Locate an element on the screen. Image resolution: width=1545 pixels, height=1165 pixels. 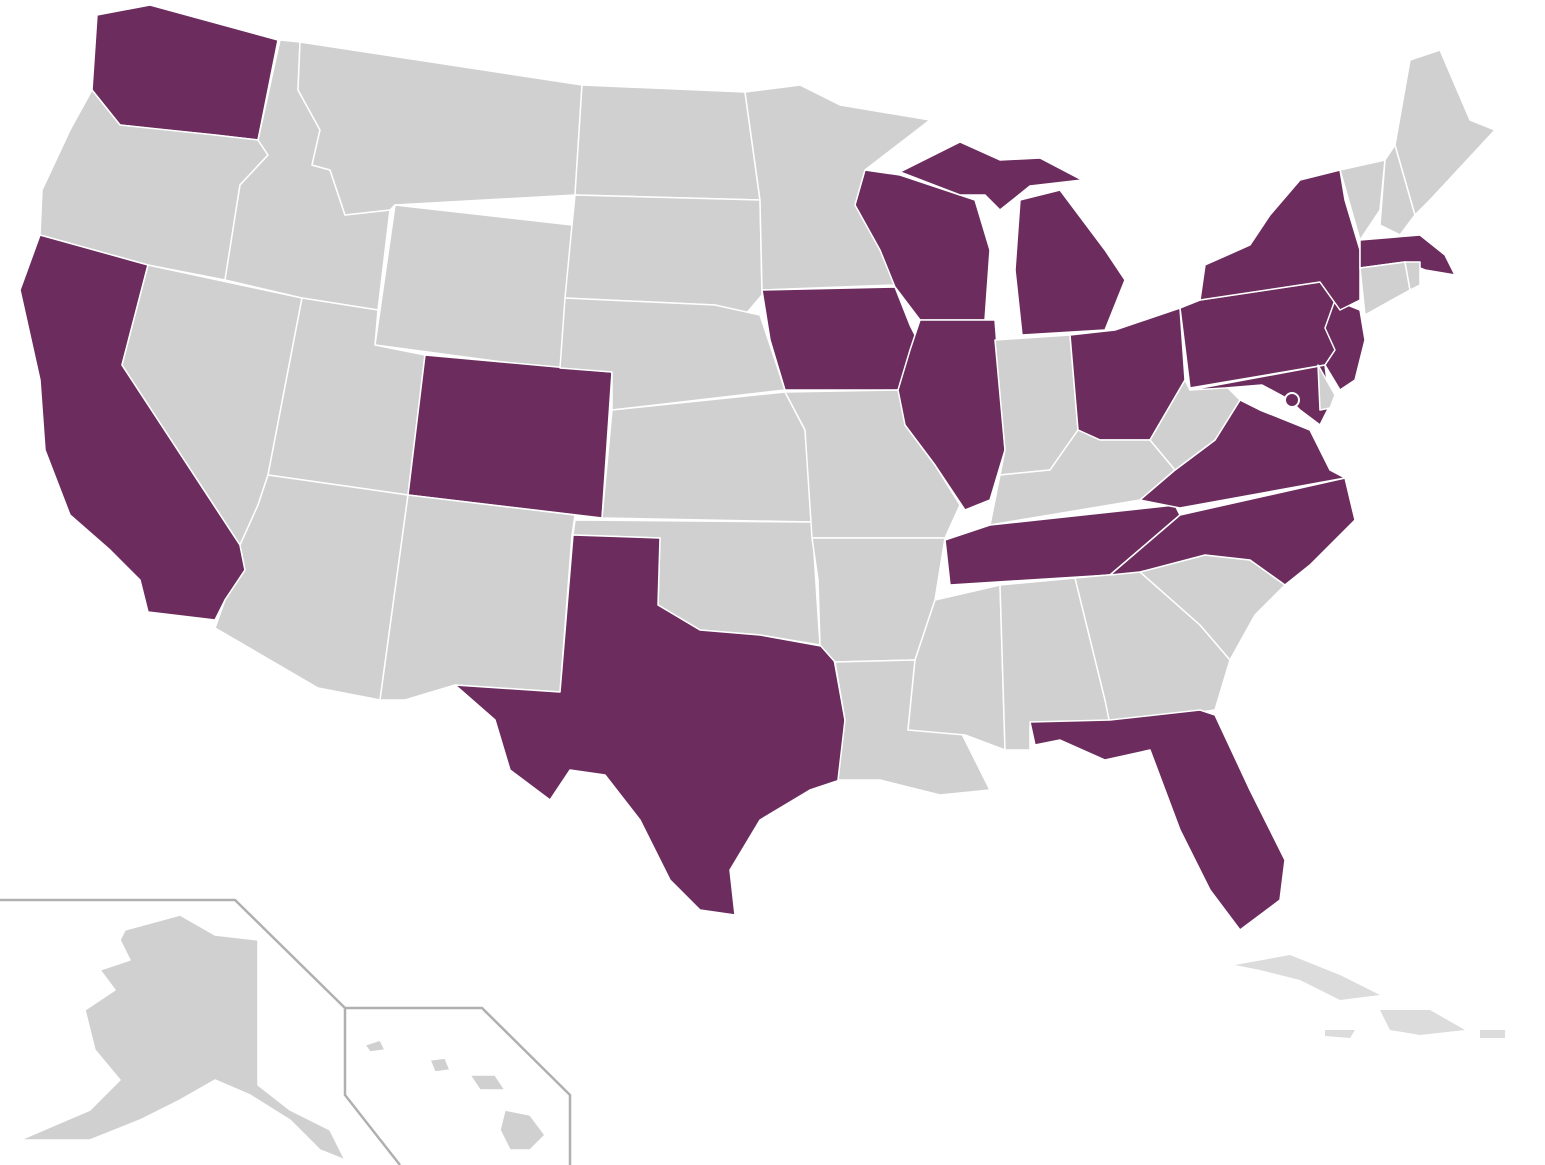
state-shape-WV is located at coordinates (1195, 425).